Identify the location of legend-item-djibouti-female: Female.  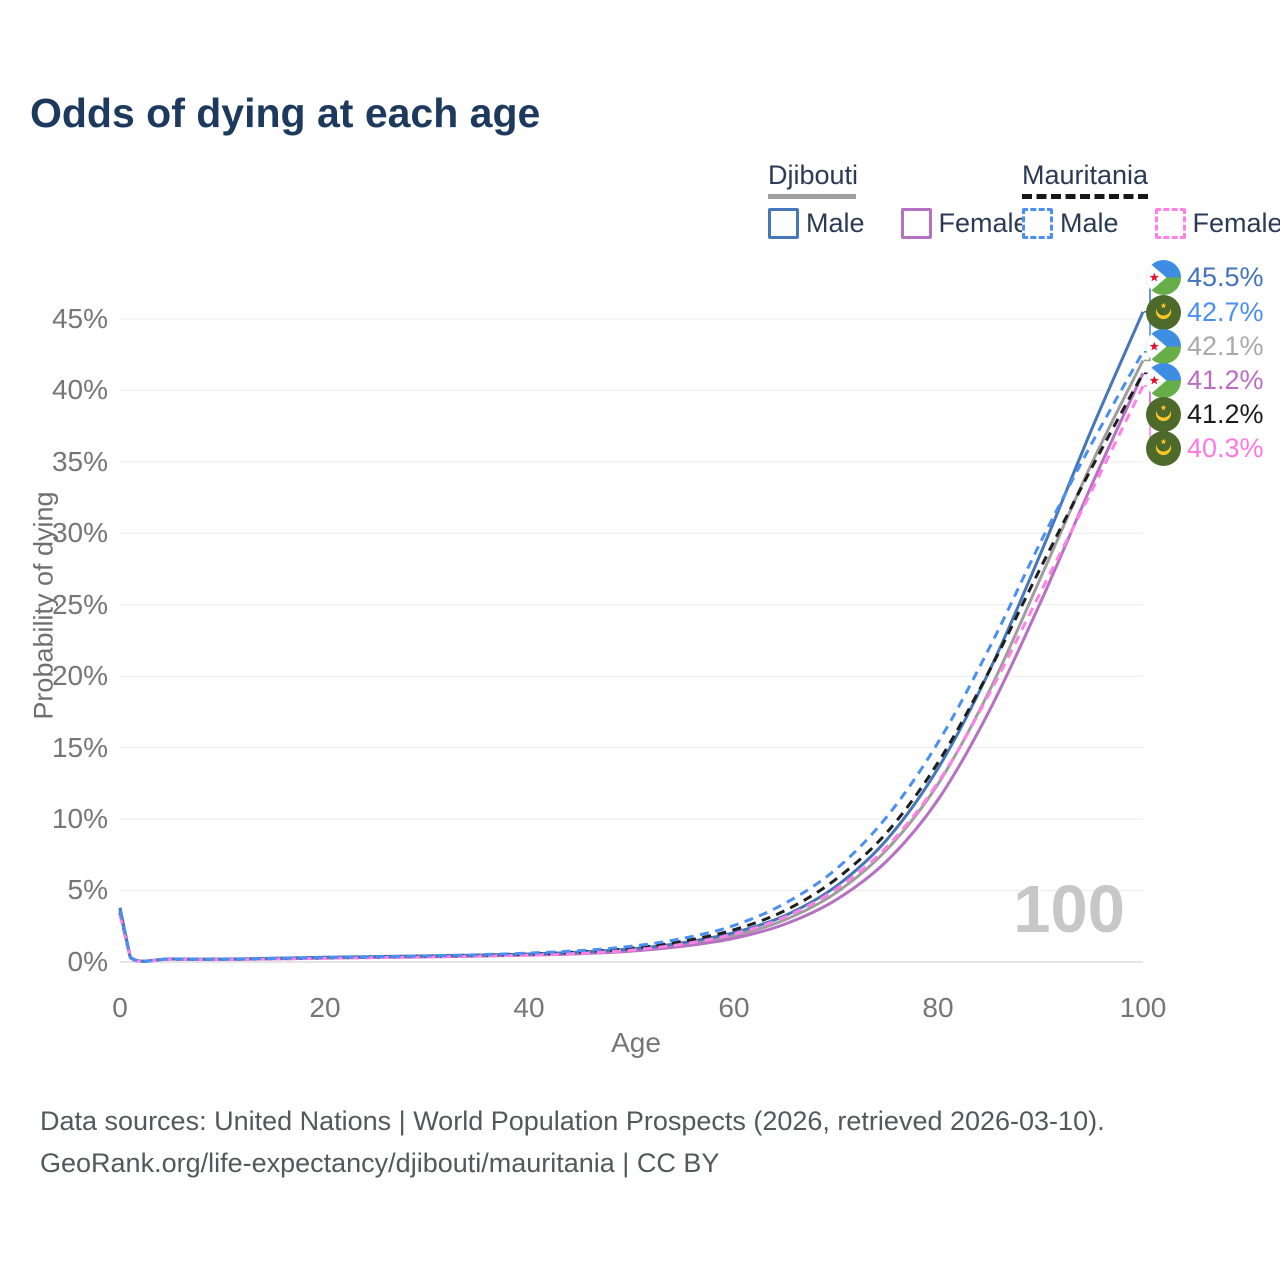
(964, 223).